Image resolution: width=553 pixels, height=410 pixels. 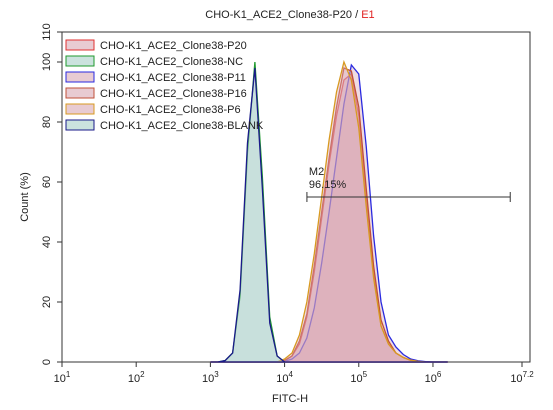 I want to click on x-tick-label: 107.2, so click(x=522, y=377).